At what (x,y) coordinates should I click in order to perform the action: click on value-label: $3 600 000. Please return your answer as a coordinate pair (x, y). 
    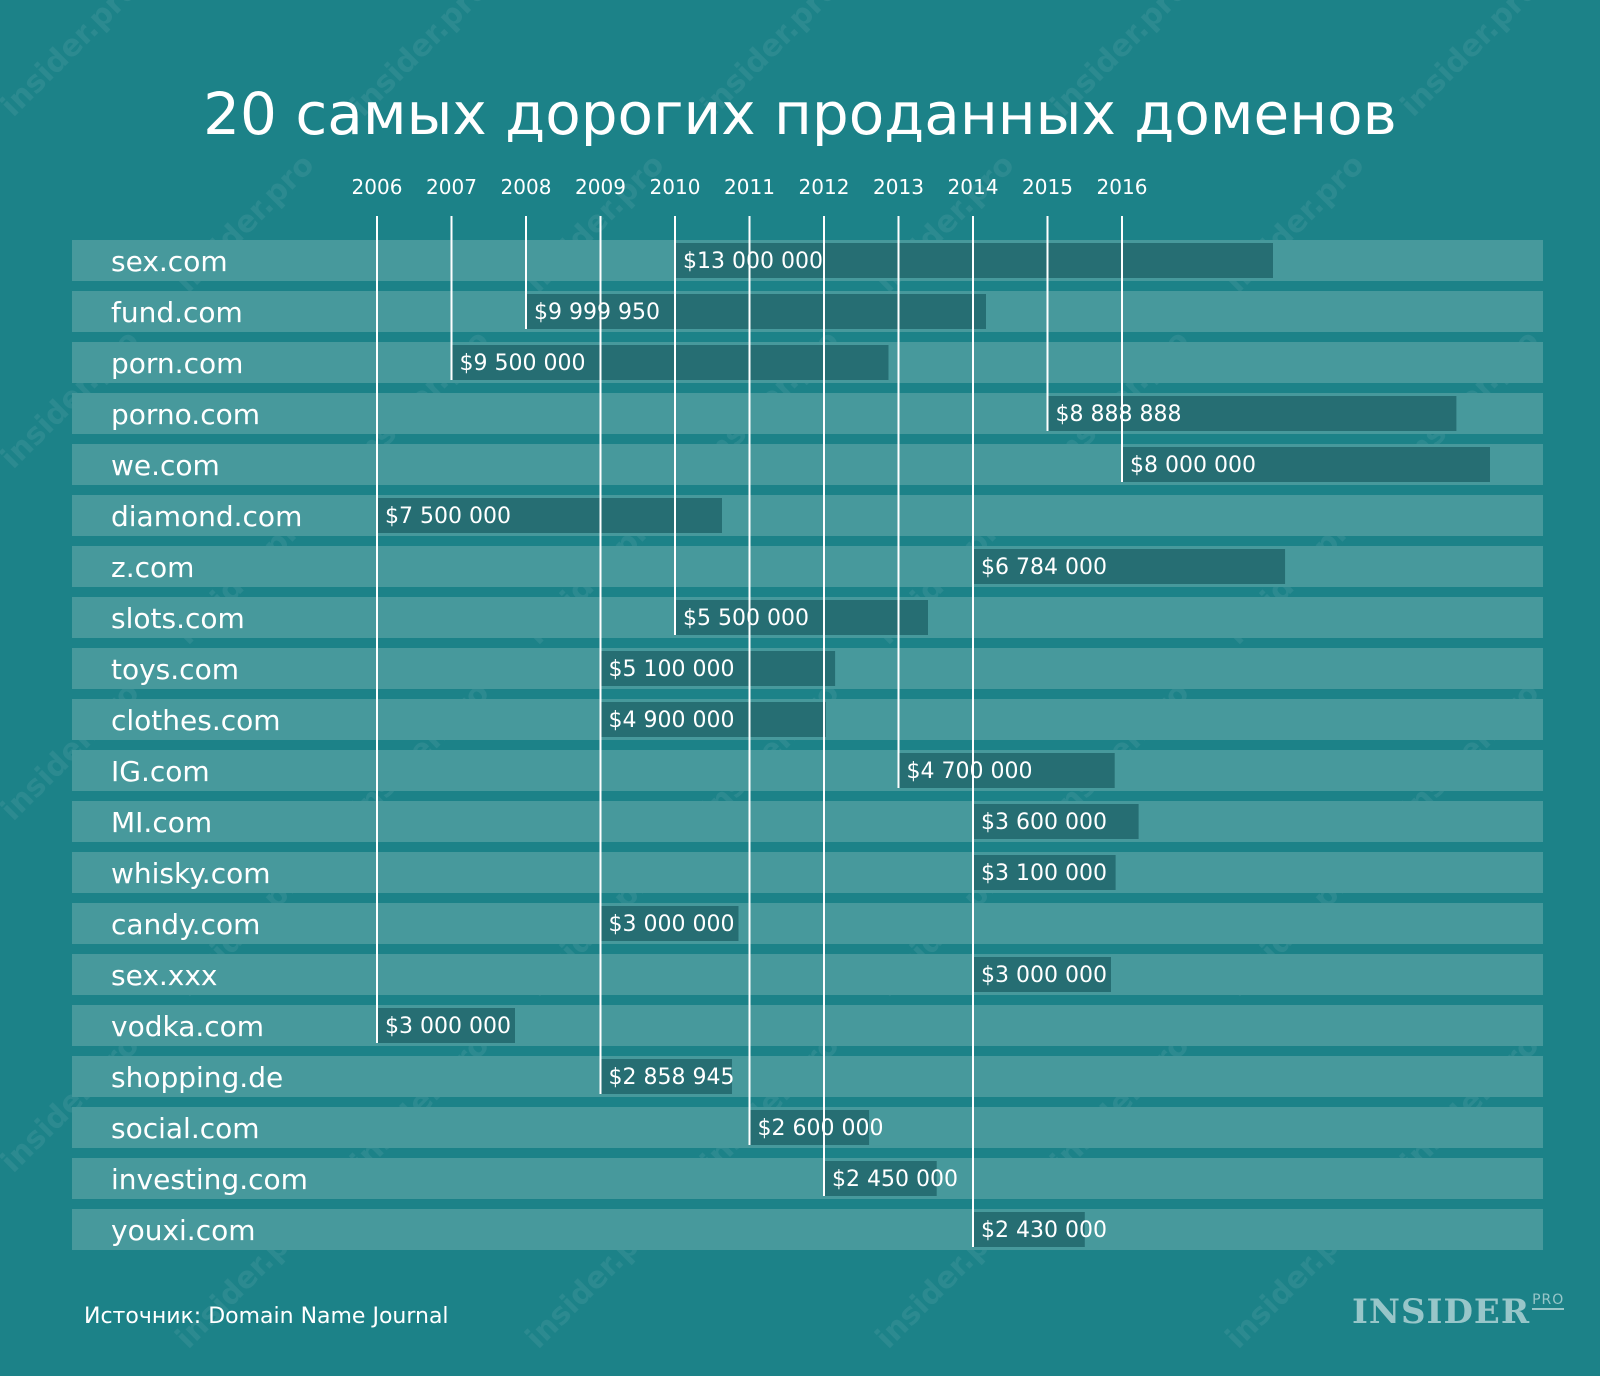
    Looking at the image, I should click on (1044, 822).